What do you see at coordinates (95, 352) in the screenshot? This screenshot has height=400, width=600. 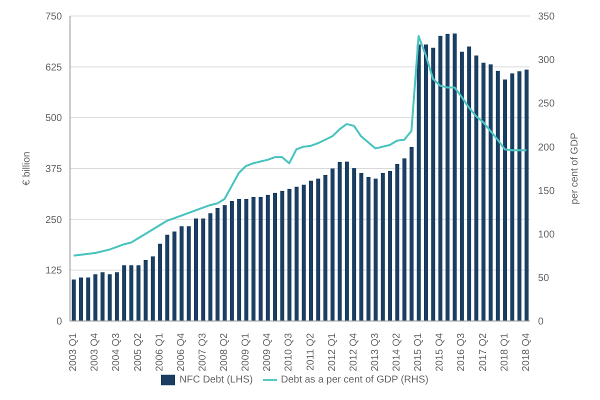 I see `x-tick-label: 2003 Q4` at bounding box center [95, 352].